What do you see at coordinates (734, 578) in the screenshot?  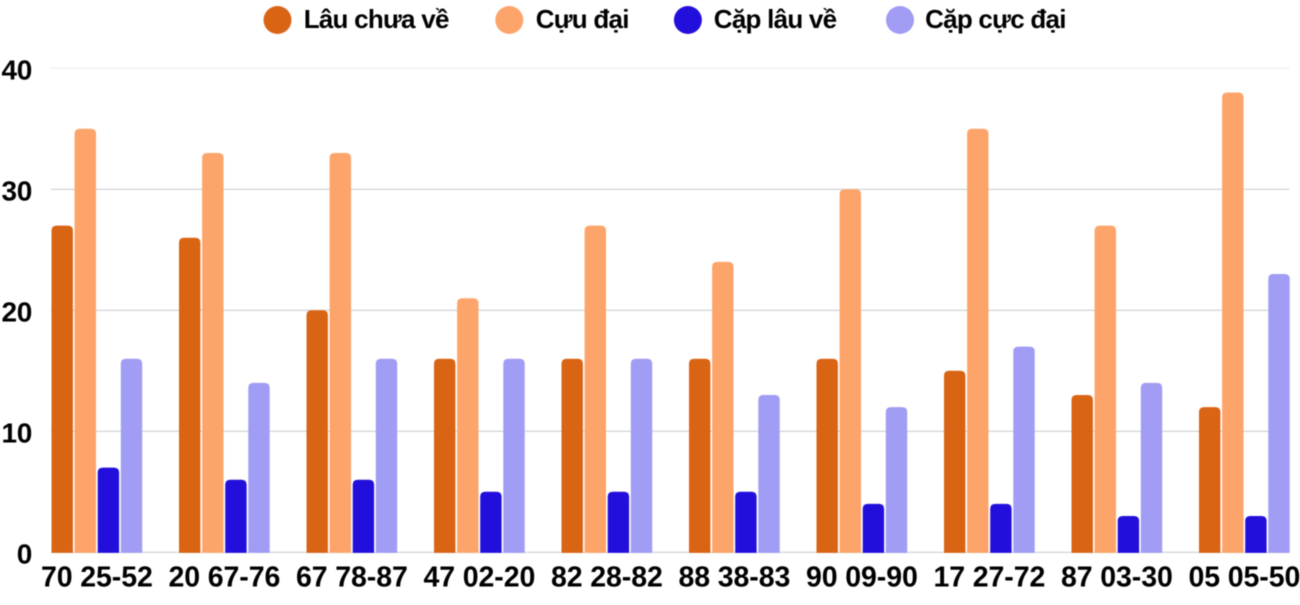 I see `svg-text: 88 38-83` at bounding box center [734, 578].